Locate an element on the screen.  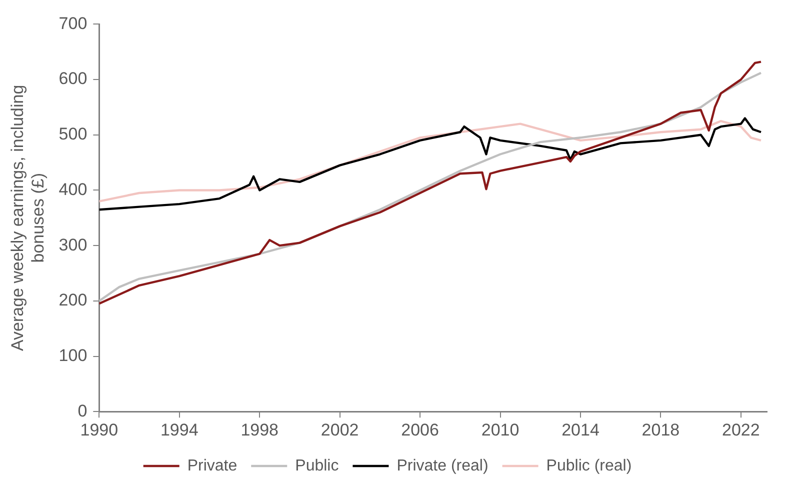
y-tick-label: 200 is located at coordinates (73, 300).